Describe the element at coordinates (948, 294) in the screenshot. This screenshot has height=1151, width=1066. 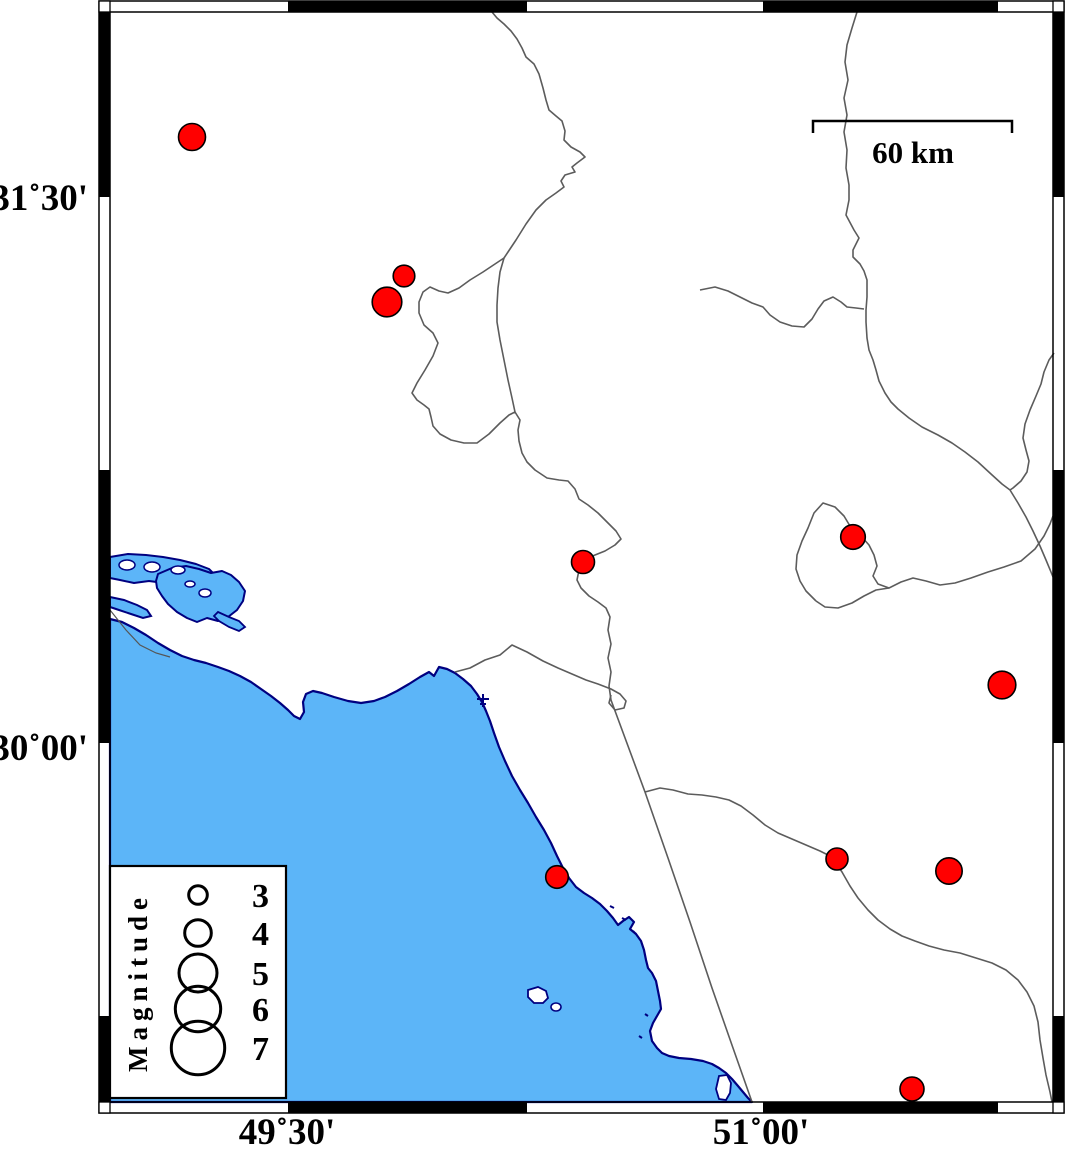
I see `boundary-line-northeast` at that location.